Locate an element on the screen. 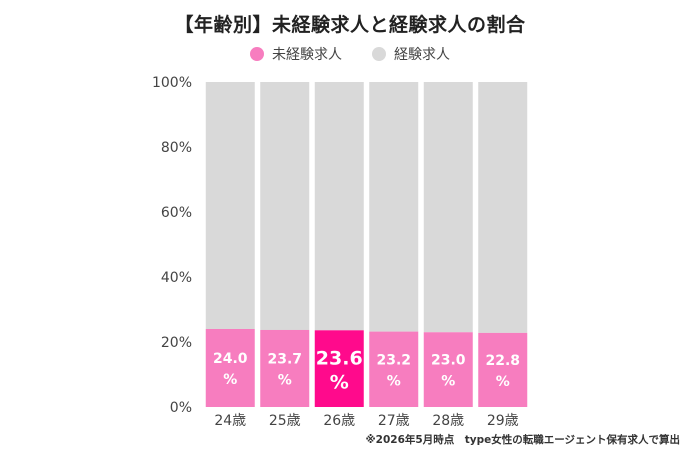 This screenshot has height=450, width=700. bar-data-label: 24.0 is located at coordinates (230, 359).